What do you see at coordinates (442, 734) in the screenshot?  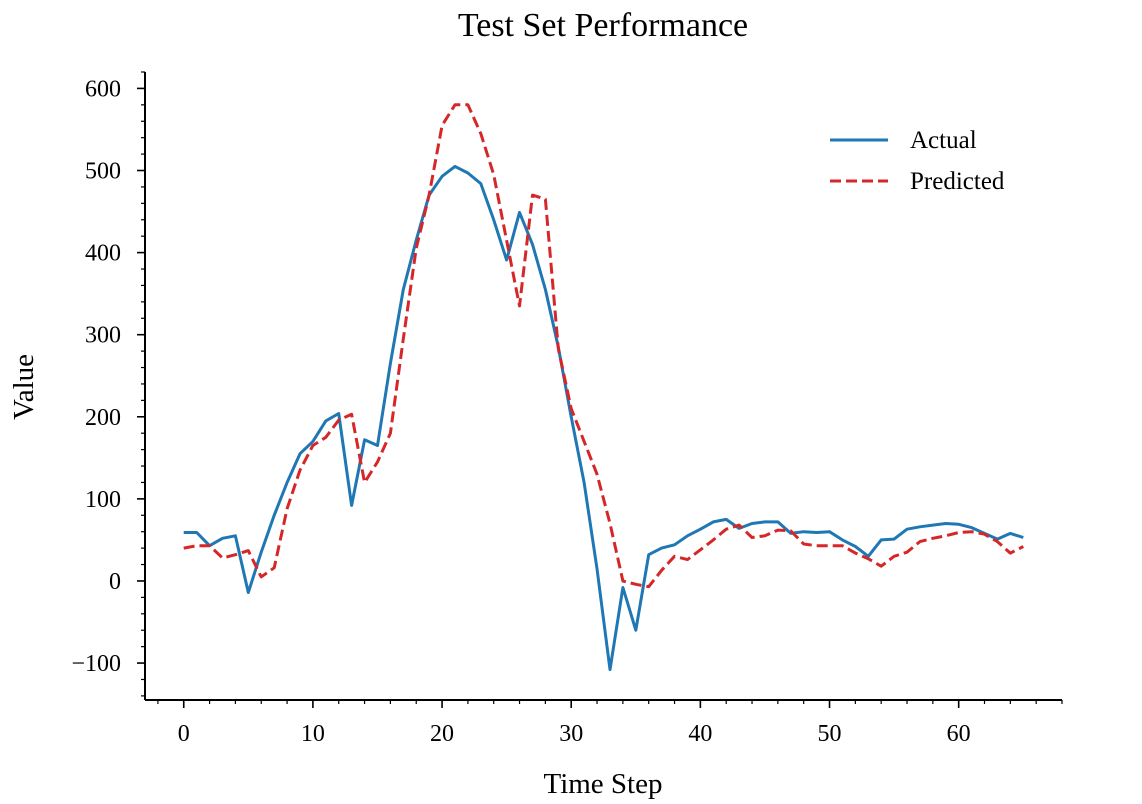 I see `x-tick-label: 20` at bounding box center [442, 734].